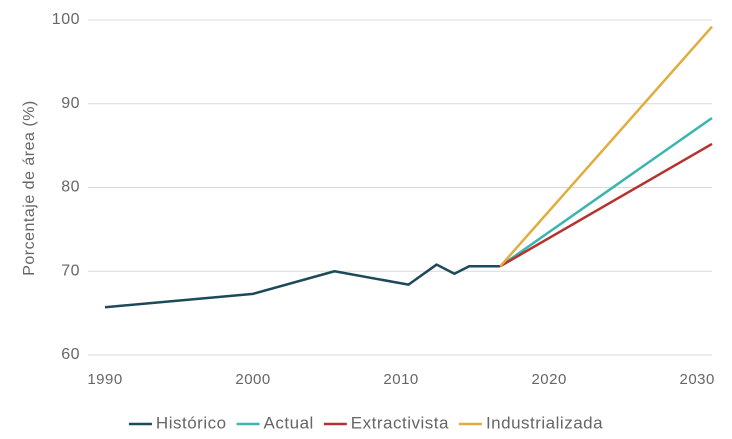 The width and height of the screenshot is (732, 439). I want to click on x-tick-label: 1990, so click(104, 379).